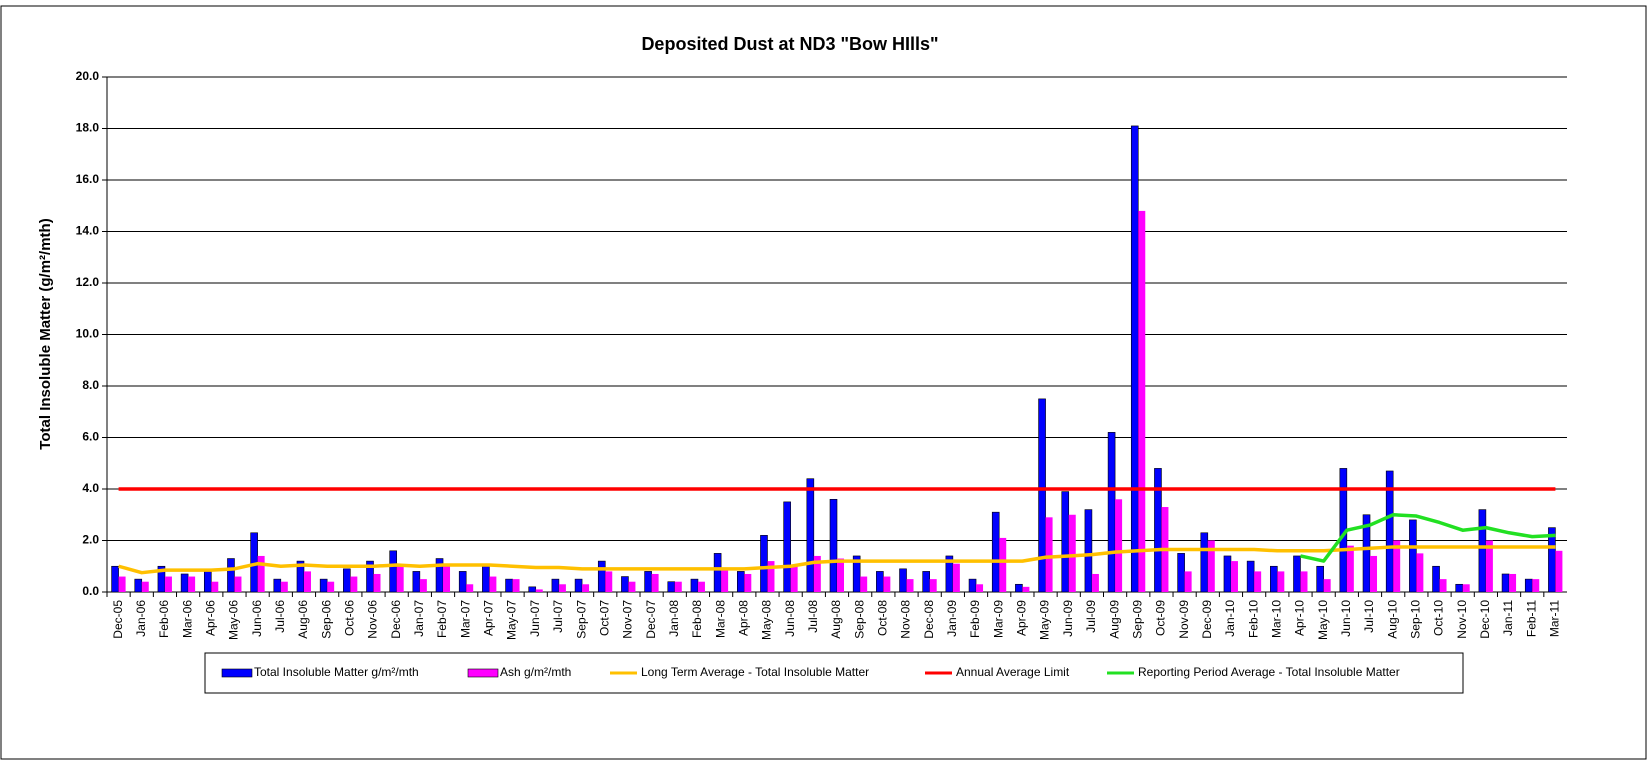 The width and height of the screenshot is (1647, 760). Describe the element at coordinates (1369, 616) in the screenshot. I see `x-tick-label: Jul-10` at that location.